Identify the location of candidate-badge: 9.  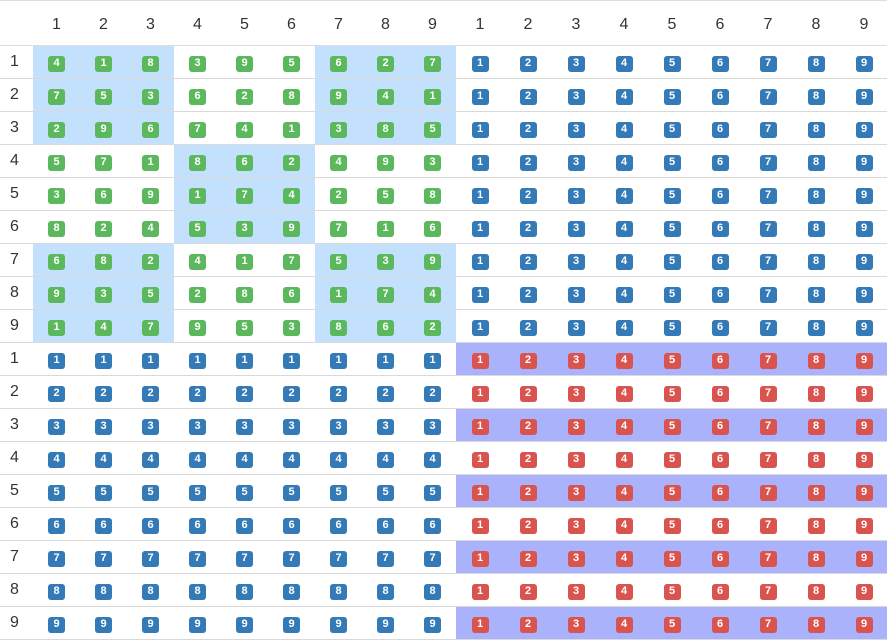
(864, 558).